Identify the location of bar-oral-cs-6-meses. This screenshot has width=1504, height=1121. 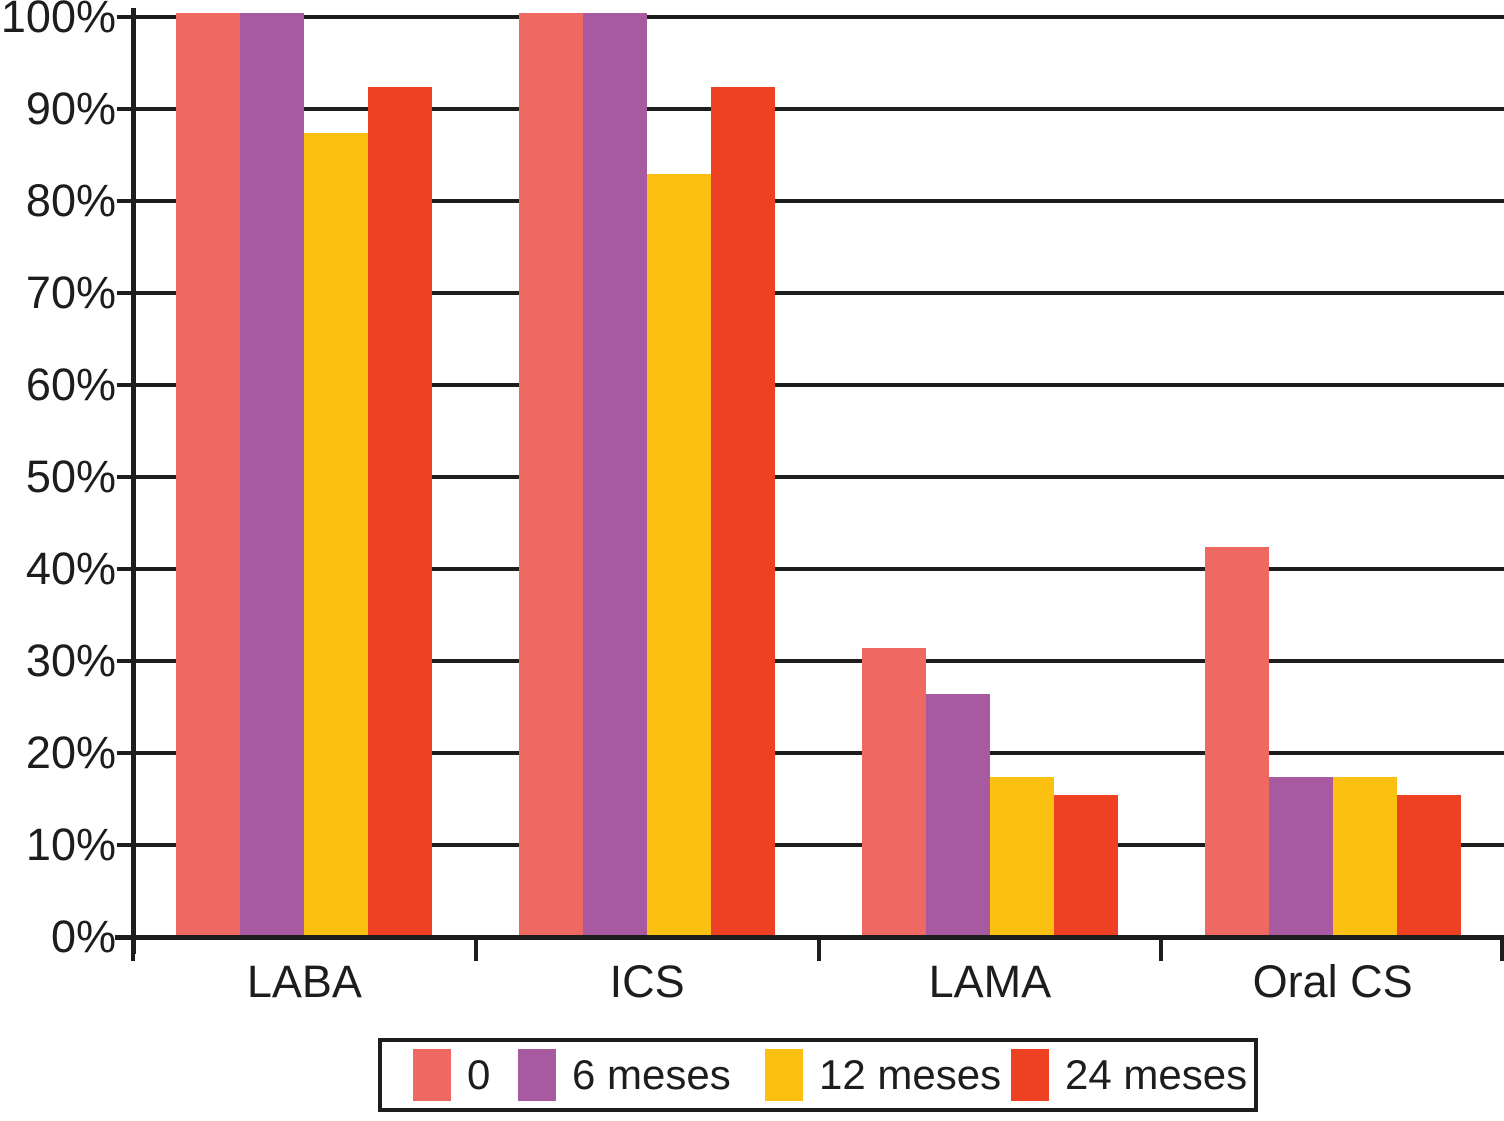
(1301, 856).